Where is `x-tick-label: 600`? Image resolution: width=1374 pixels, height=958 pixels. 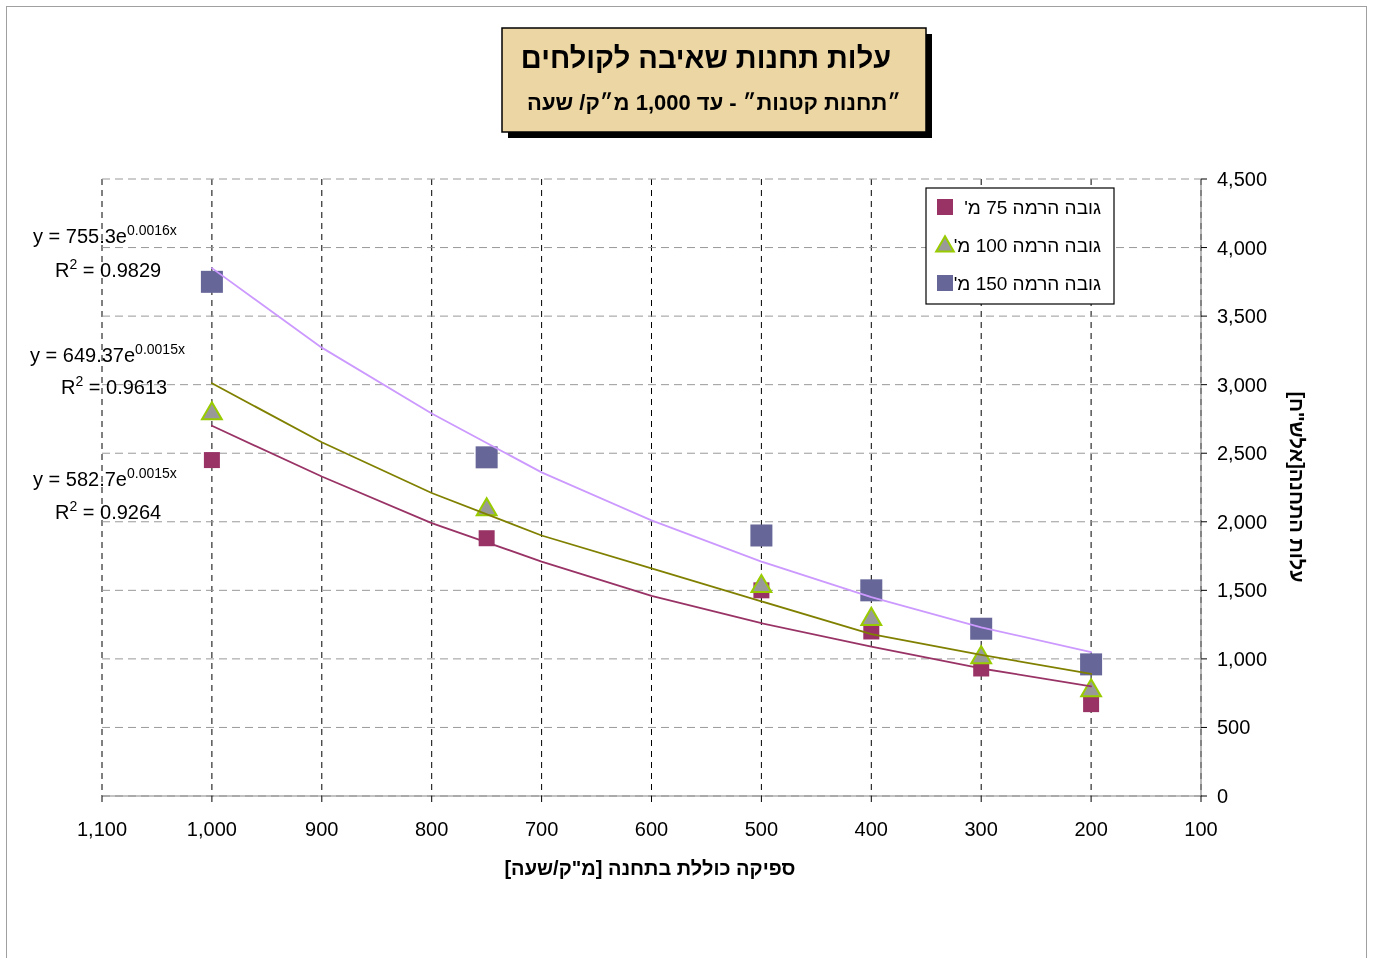 x-tick-label: 600 is located at coordinates (651, 829).